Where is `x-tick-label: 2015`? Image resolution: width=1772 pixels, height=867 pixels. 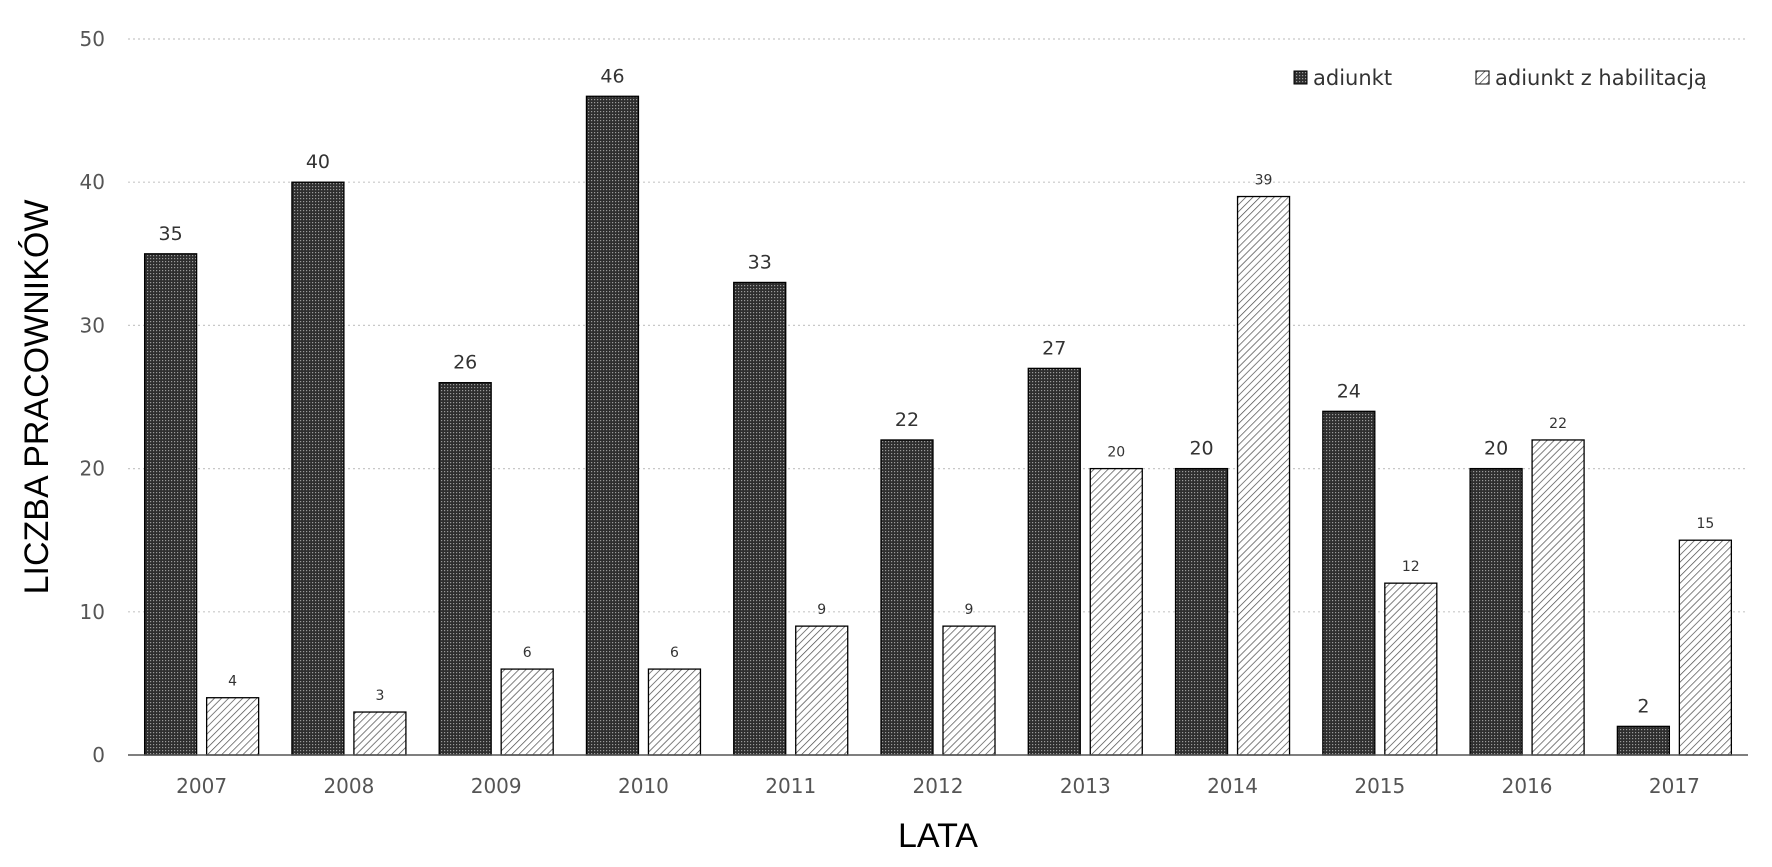
x-tick-label: 2015 is located at coordinates (1379, 786).